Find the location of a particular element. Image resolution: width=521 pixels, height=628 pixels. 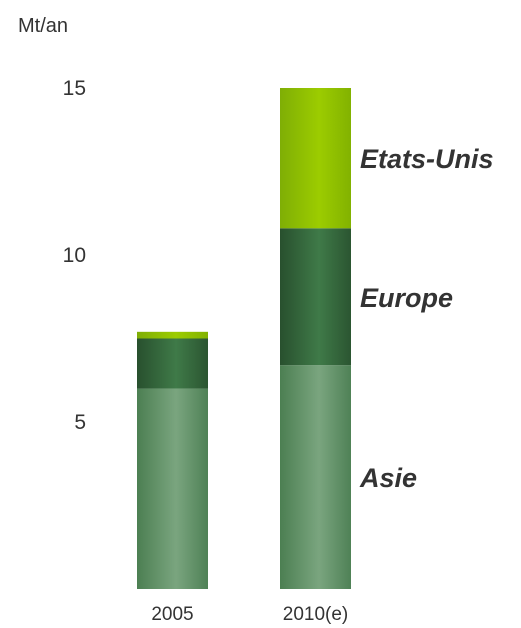

bar-asie-2005 is located at coordinates (172, 488).